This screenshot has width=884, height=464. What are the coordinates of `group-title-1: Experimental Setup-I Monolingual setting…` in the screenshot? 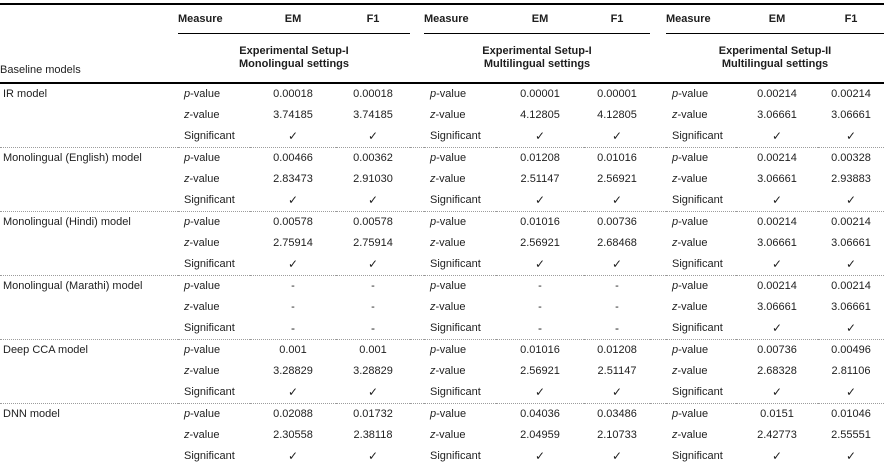 It's located at (294, 58).